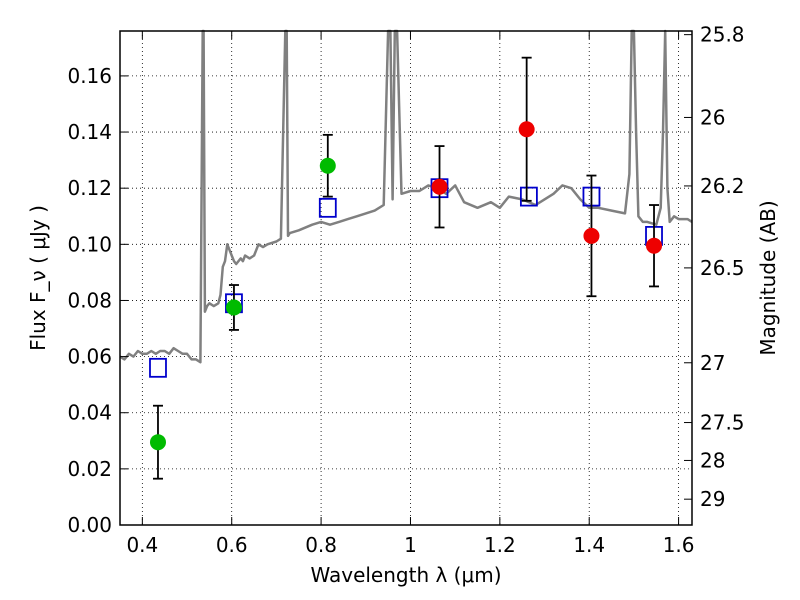 The width and height of the screenshot is (800, 600). What do you see at coordinates (142, 545) in the screenshot?
I see `x-tick-label: 0.4` at bounding box center [142, 545].